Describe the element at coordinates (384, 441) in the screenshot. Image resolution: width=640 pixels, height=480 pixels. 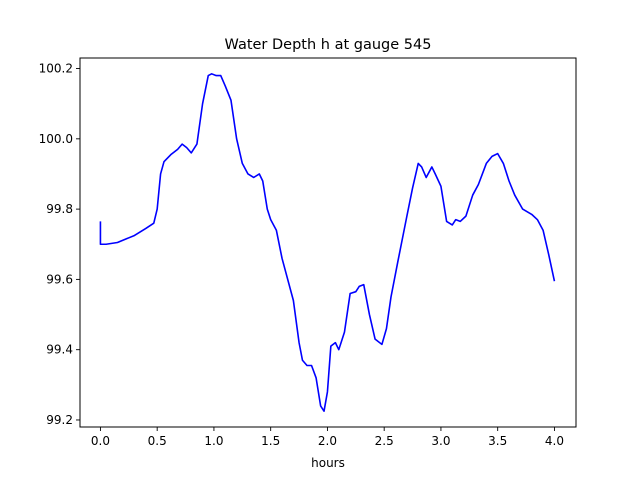
I see `x-tick-label: 2.5` at that location.